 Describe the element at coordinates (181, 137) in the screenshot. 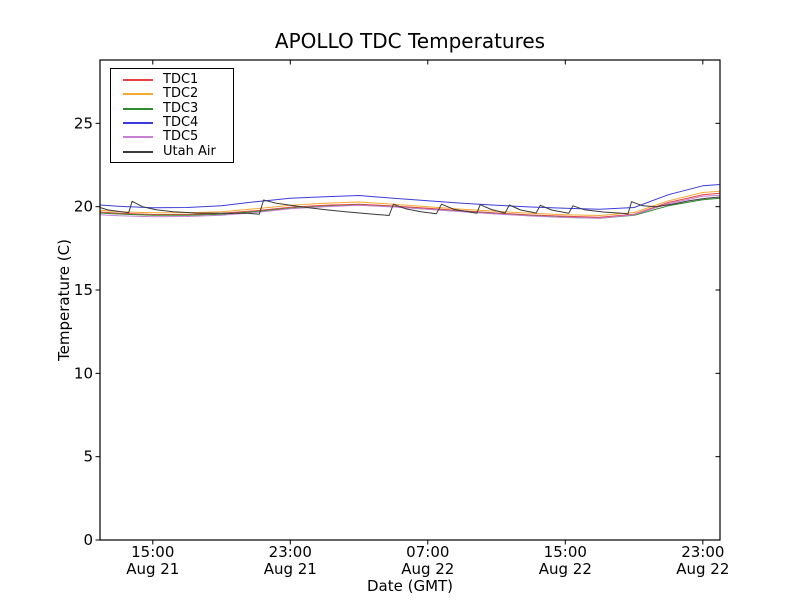

I see `legend-label-tdc5: TDC5` at that location.